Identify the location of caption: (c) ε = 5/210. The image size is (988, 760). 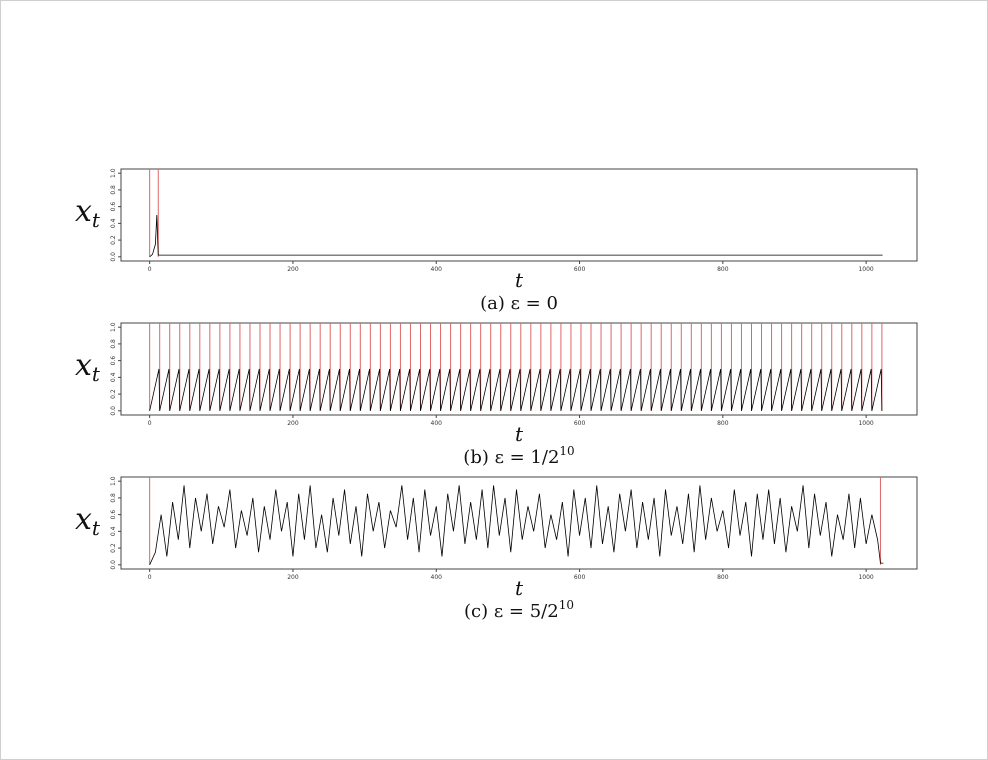
(519, 610).